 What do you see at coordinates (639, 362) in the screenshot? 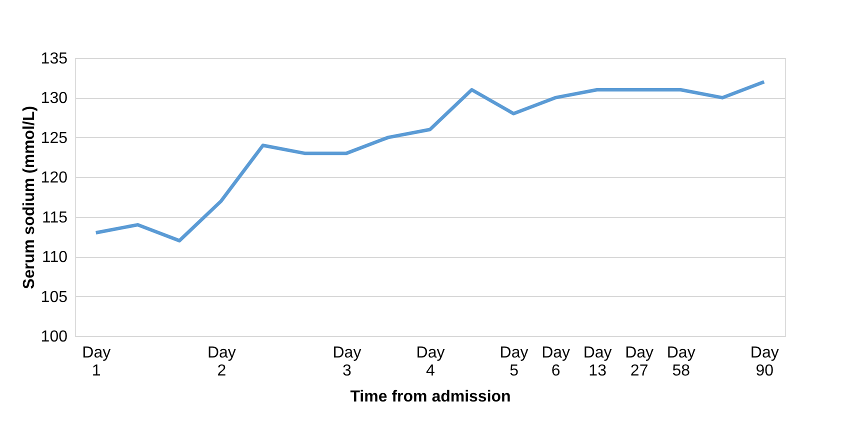
I see `x-tick-label: Day 27` at bounding box center [639, 362].